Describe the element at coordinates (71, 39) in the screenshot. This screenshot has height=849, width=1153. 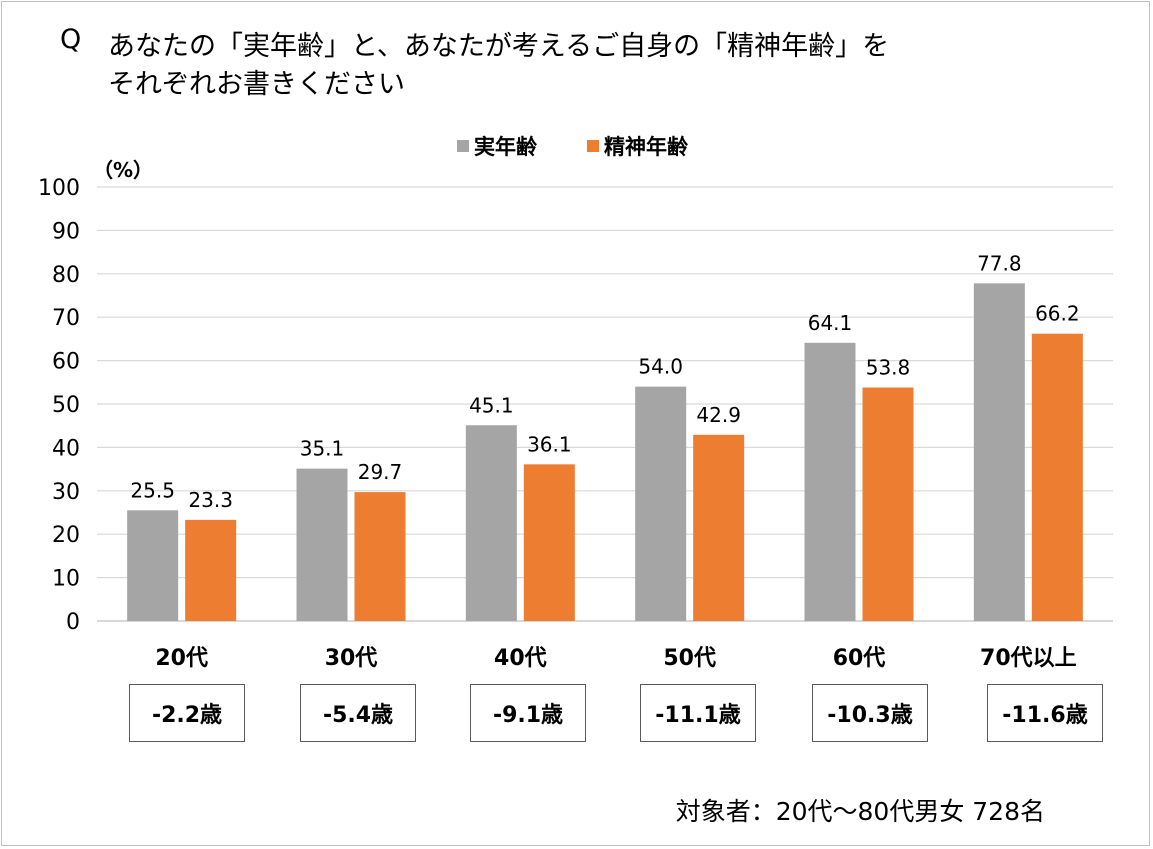
I see `question-mark: Q` at that location.